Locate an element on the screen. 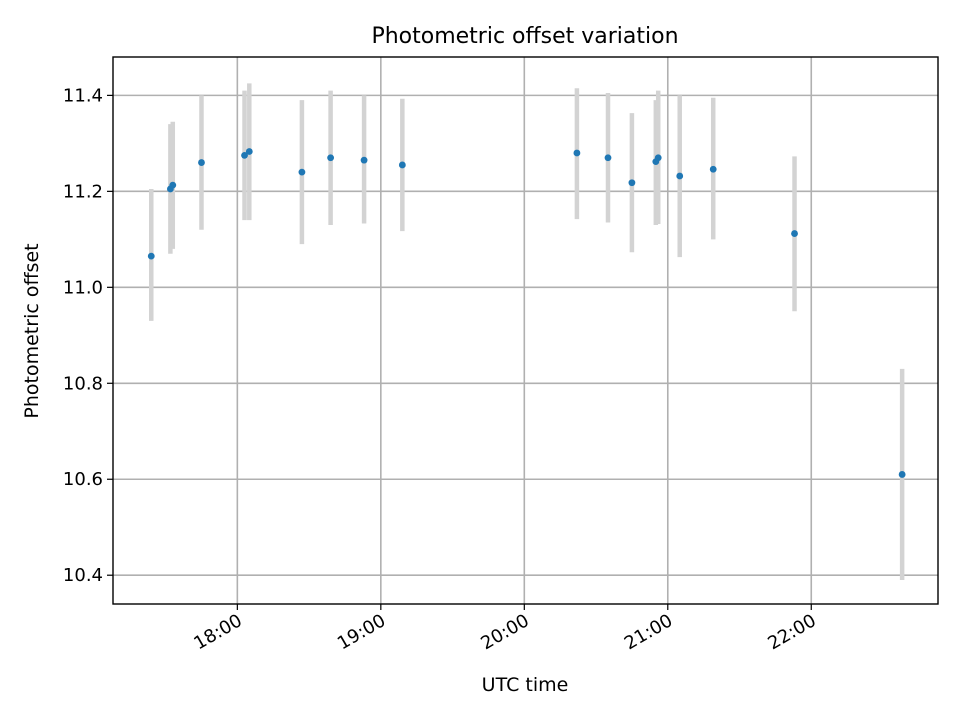  y-tick-label: 10.6 is located at coordinates (83, 479).